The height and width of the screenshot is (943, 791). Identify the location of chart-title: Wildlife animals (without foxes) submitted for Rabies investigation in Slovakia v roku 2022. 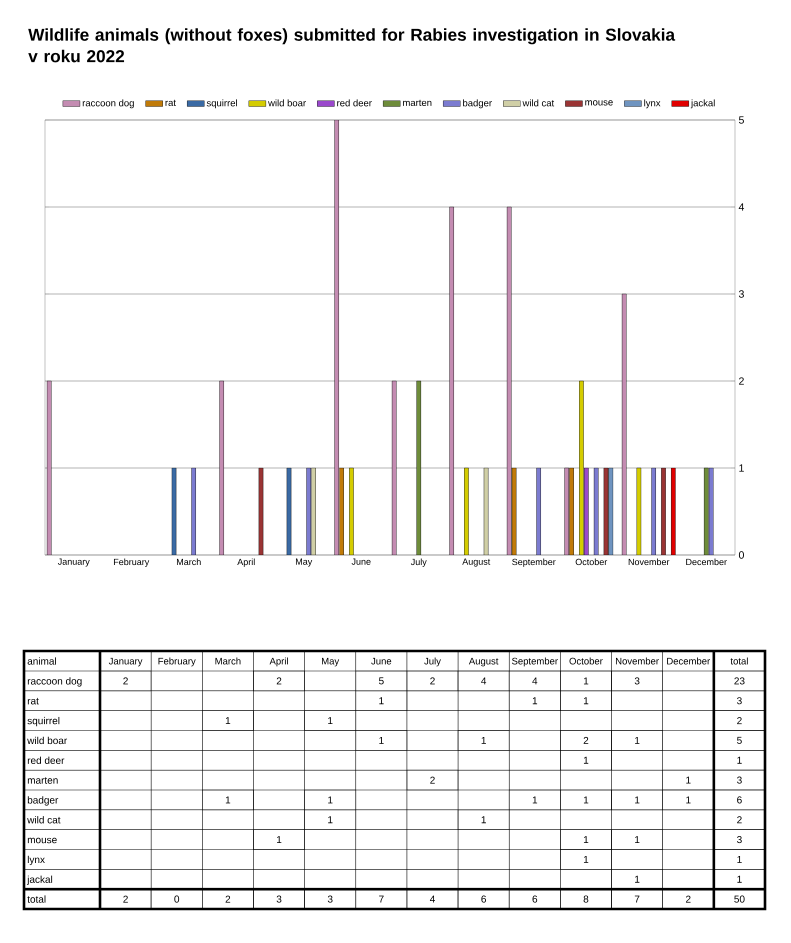
(352, 45).